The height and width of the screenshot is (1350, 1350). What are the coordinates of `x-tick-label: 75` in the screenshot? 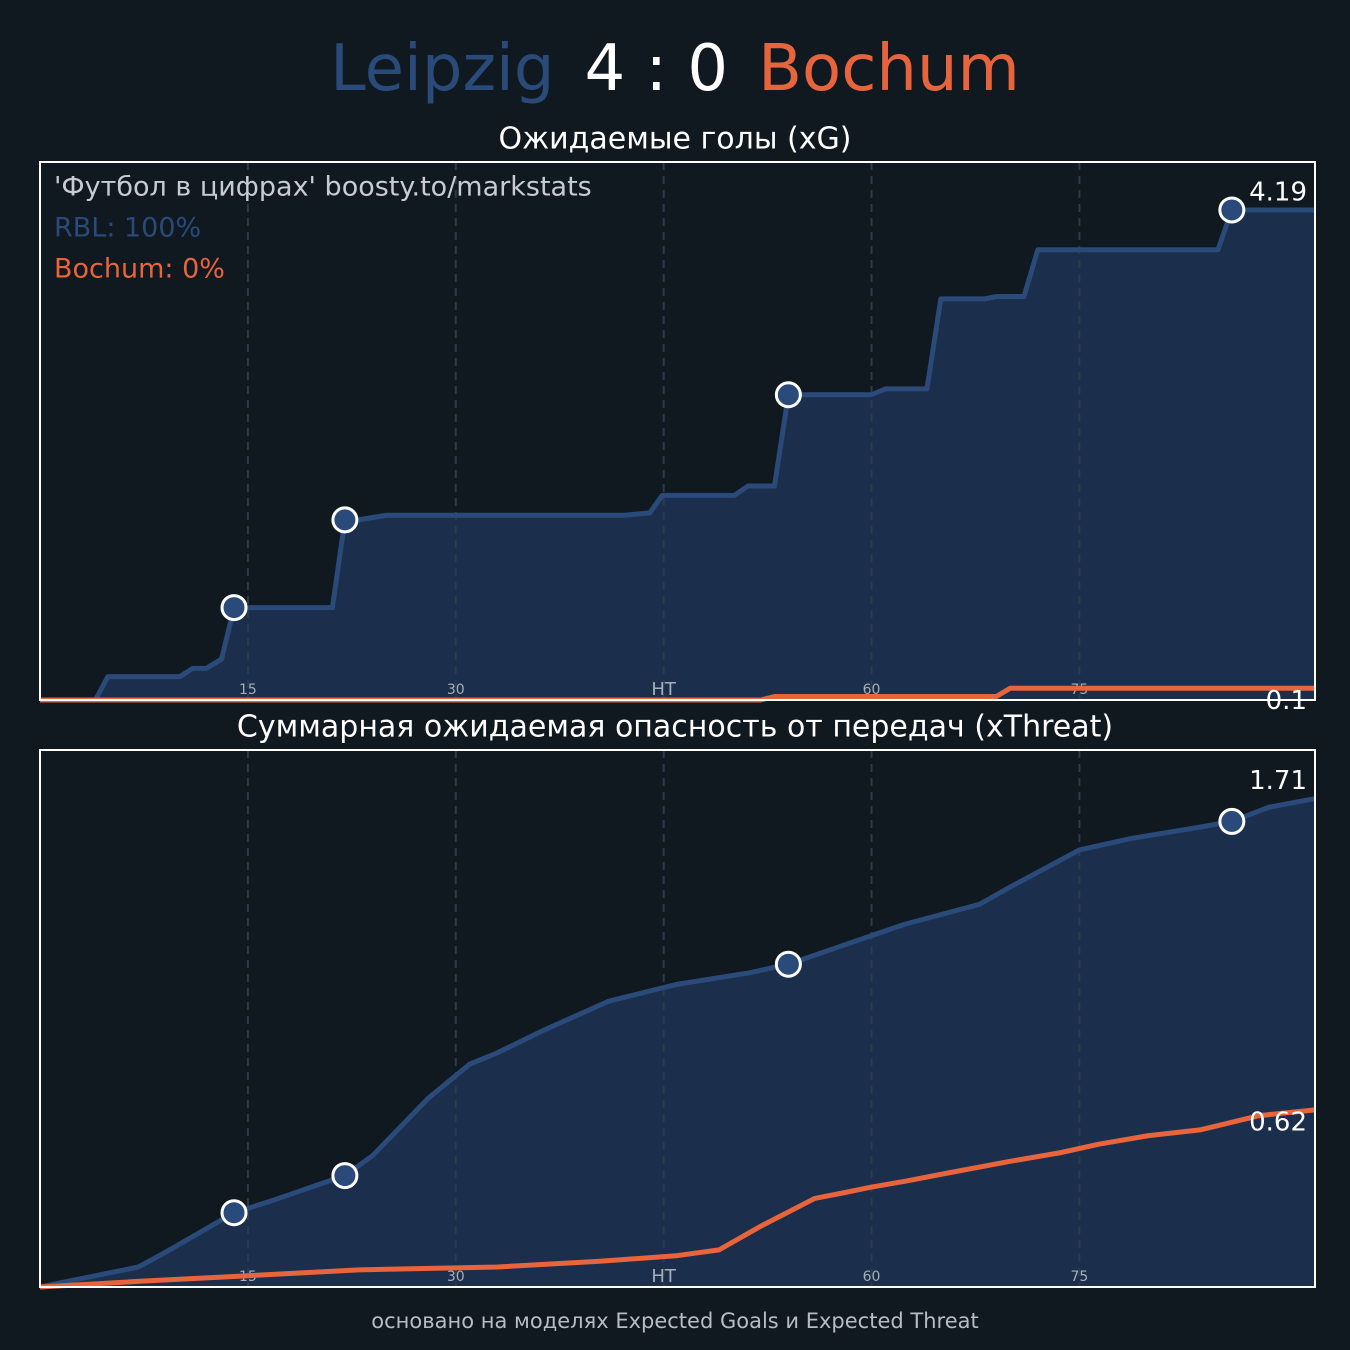 It's located at (1079, 1277).